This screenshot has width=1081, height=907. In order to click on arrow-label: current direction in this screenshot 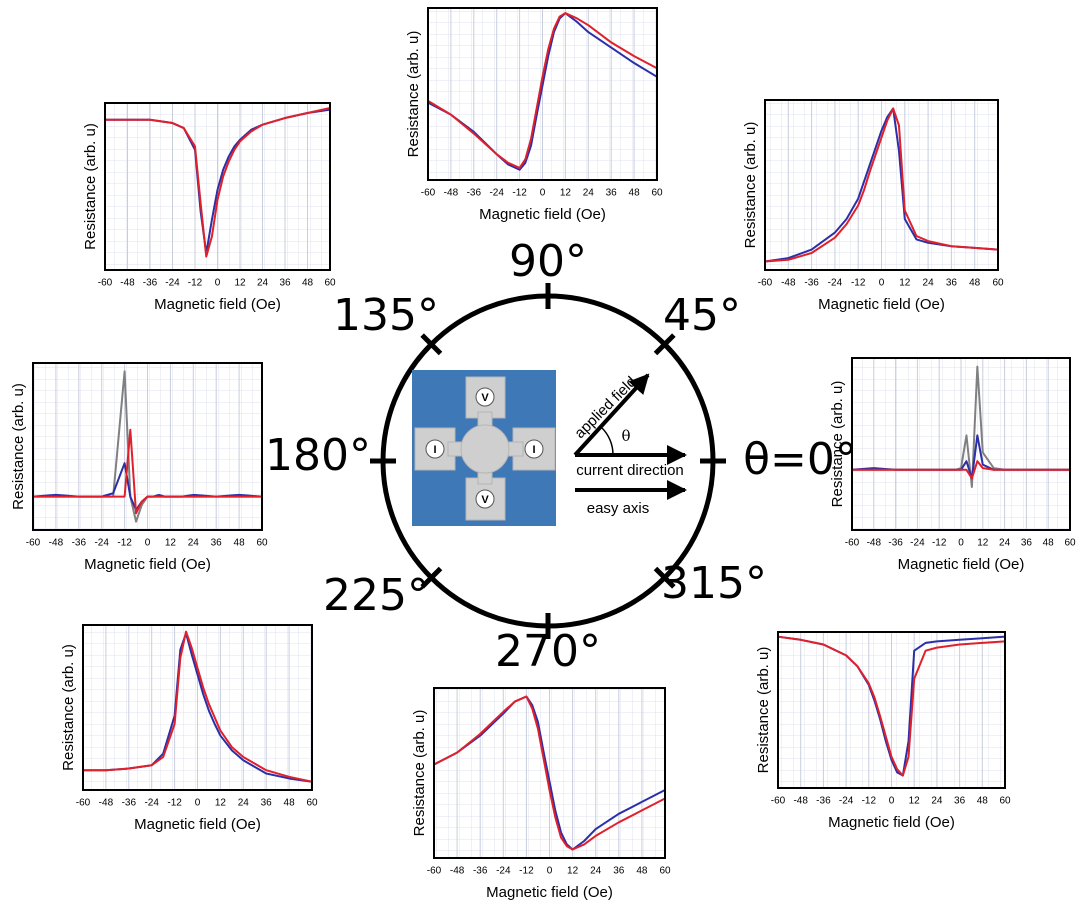, I will do `click(630, 470)`.